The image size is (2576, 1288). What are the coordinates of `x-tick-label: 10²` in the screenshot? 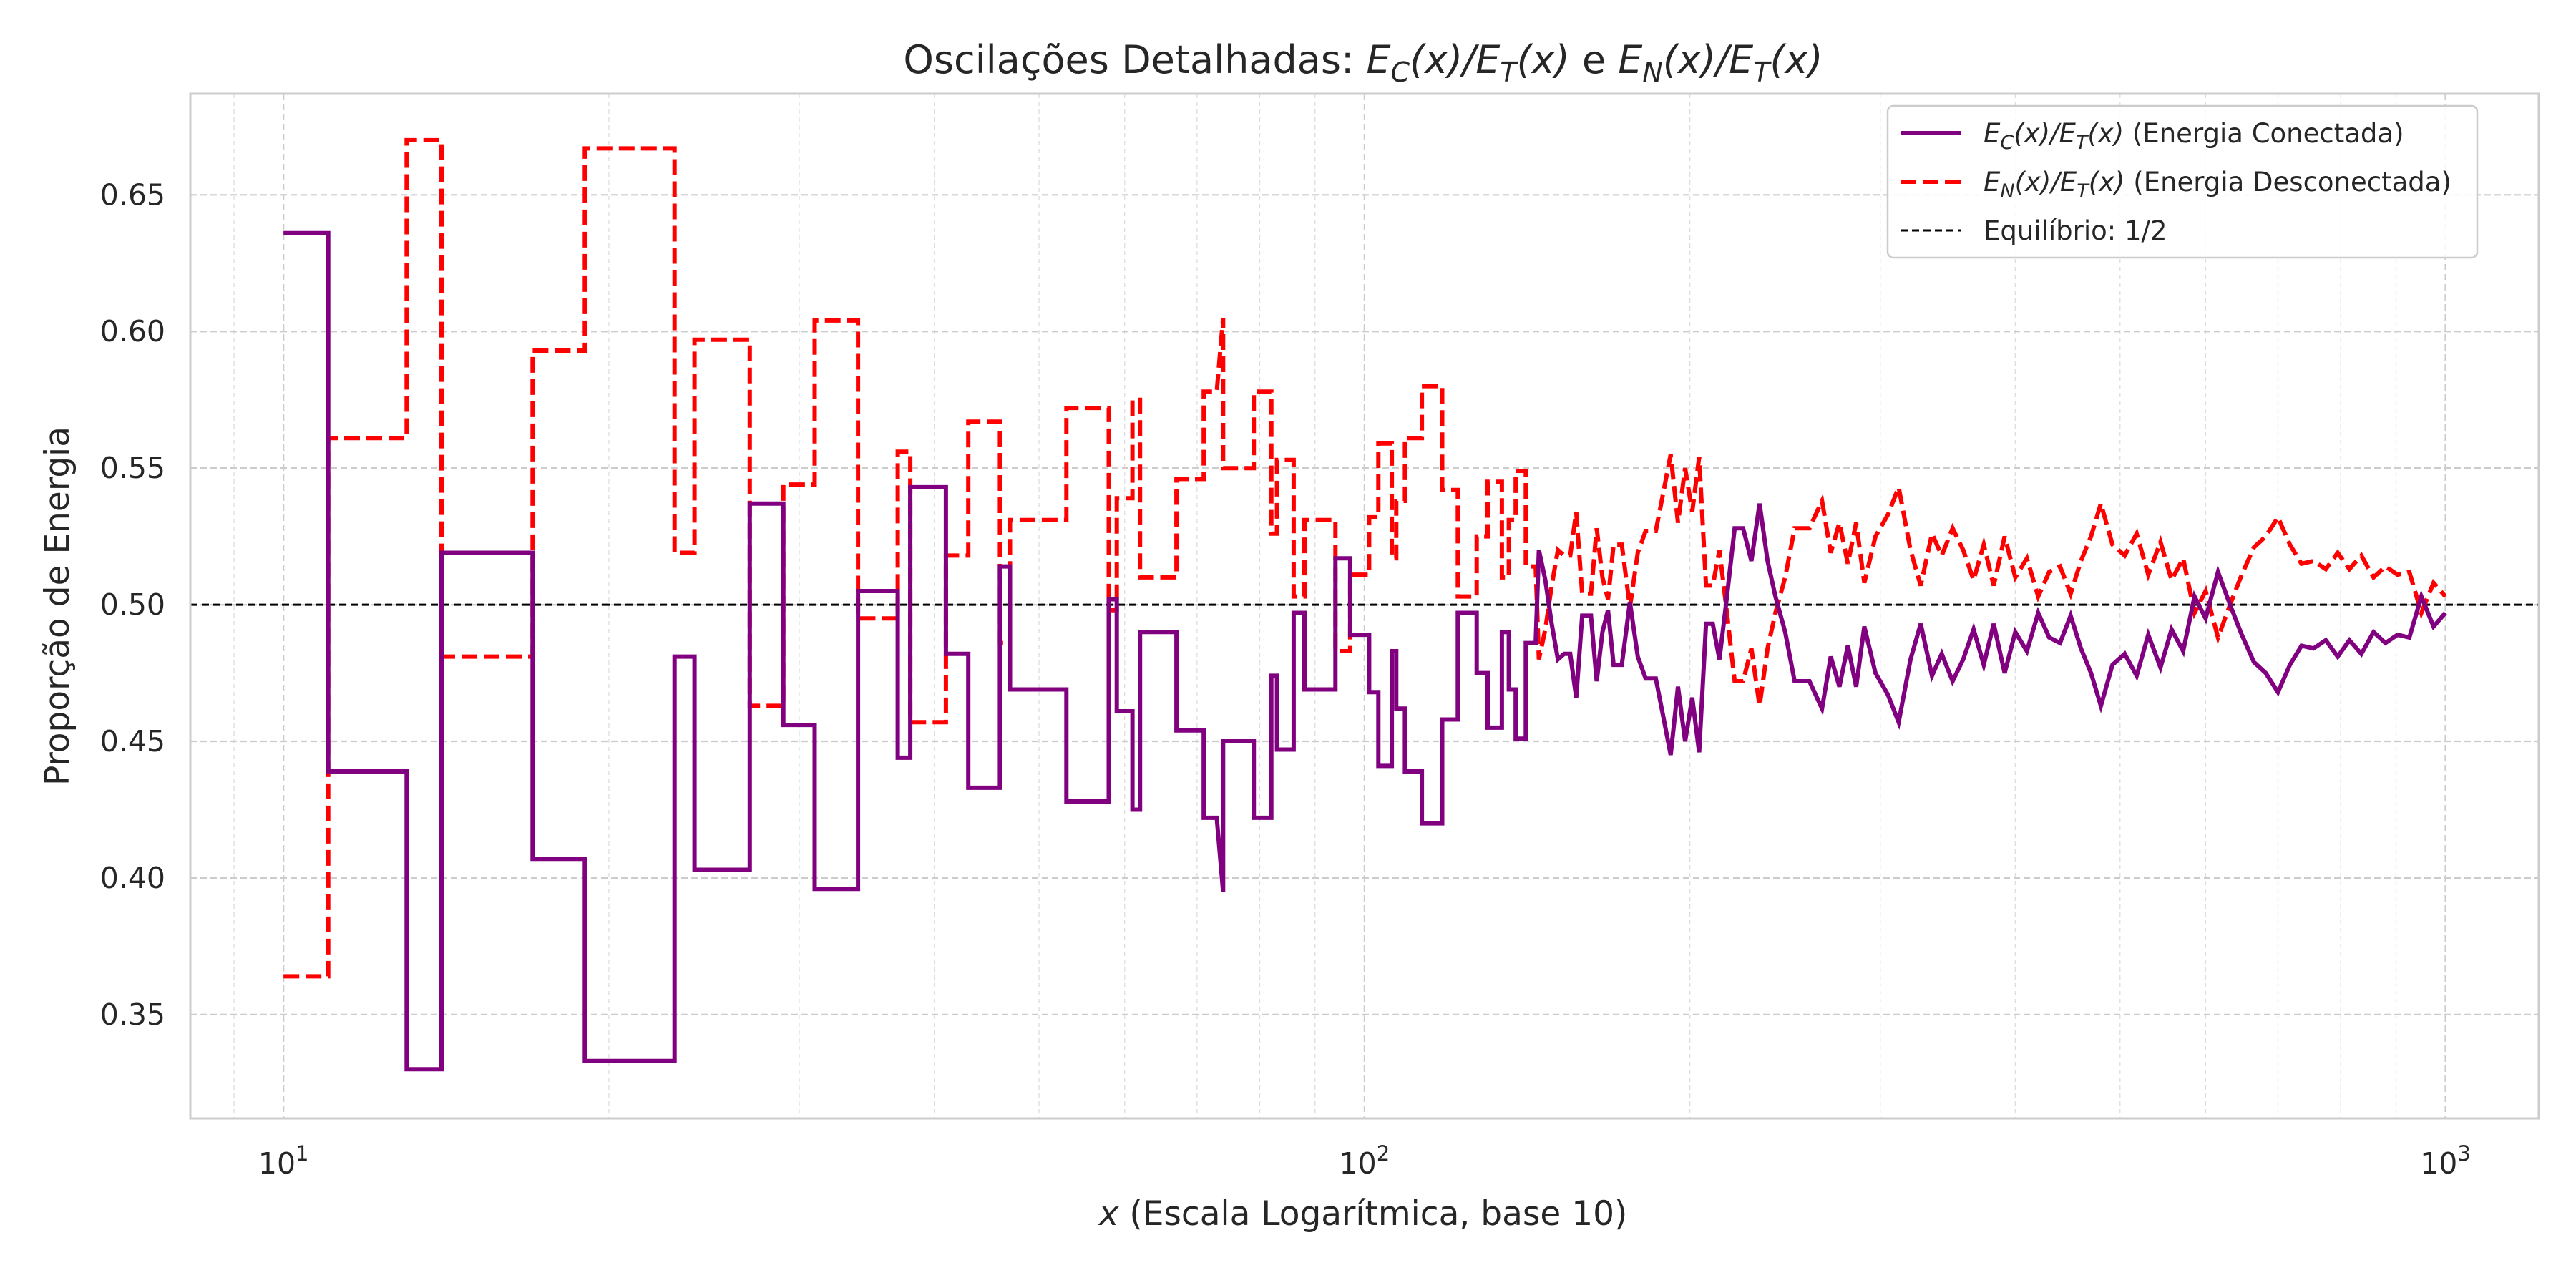 It's located at (1365, 1161).